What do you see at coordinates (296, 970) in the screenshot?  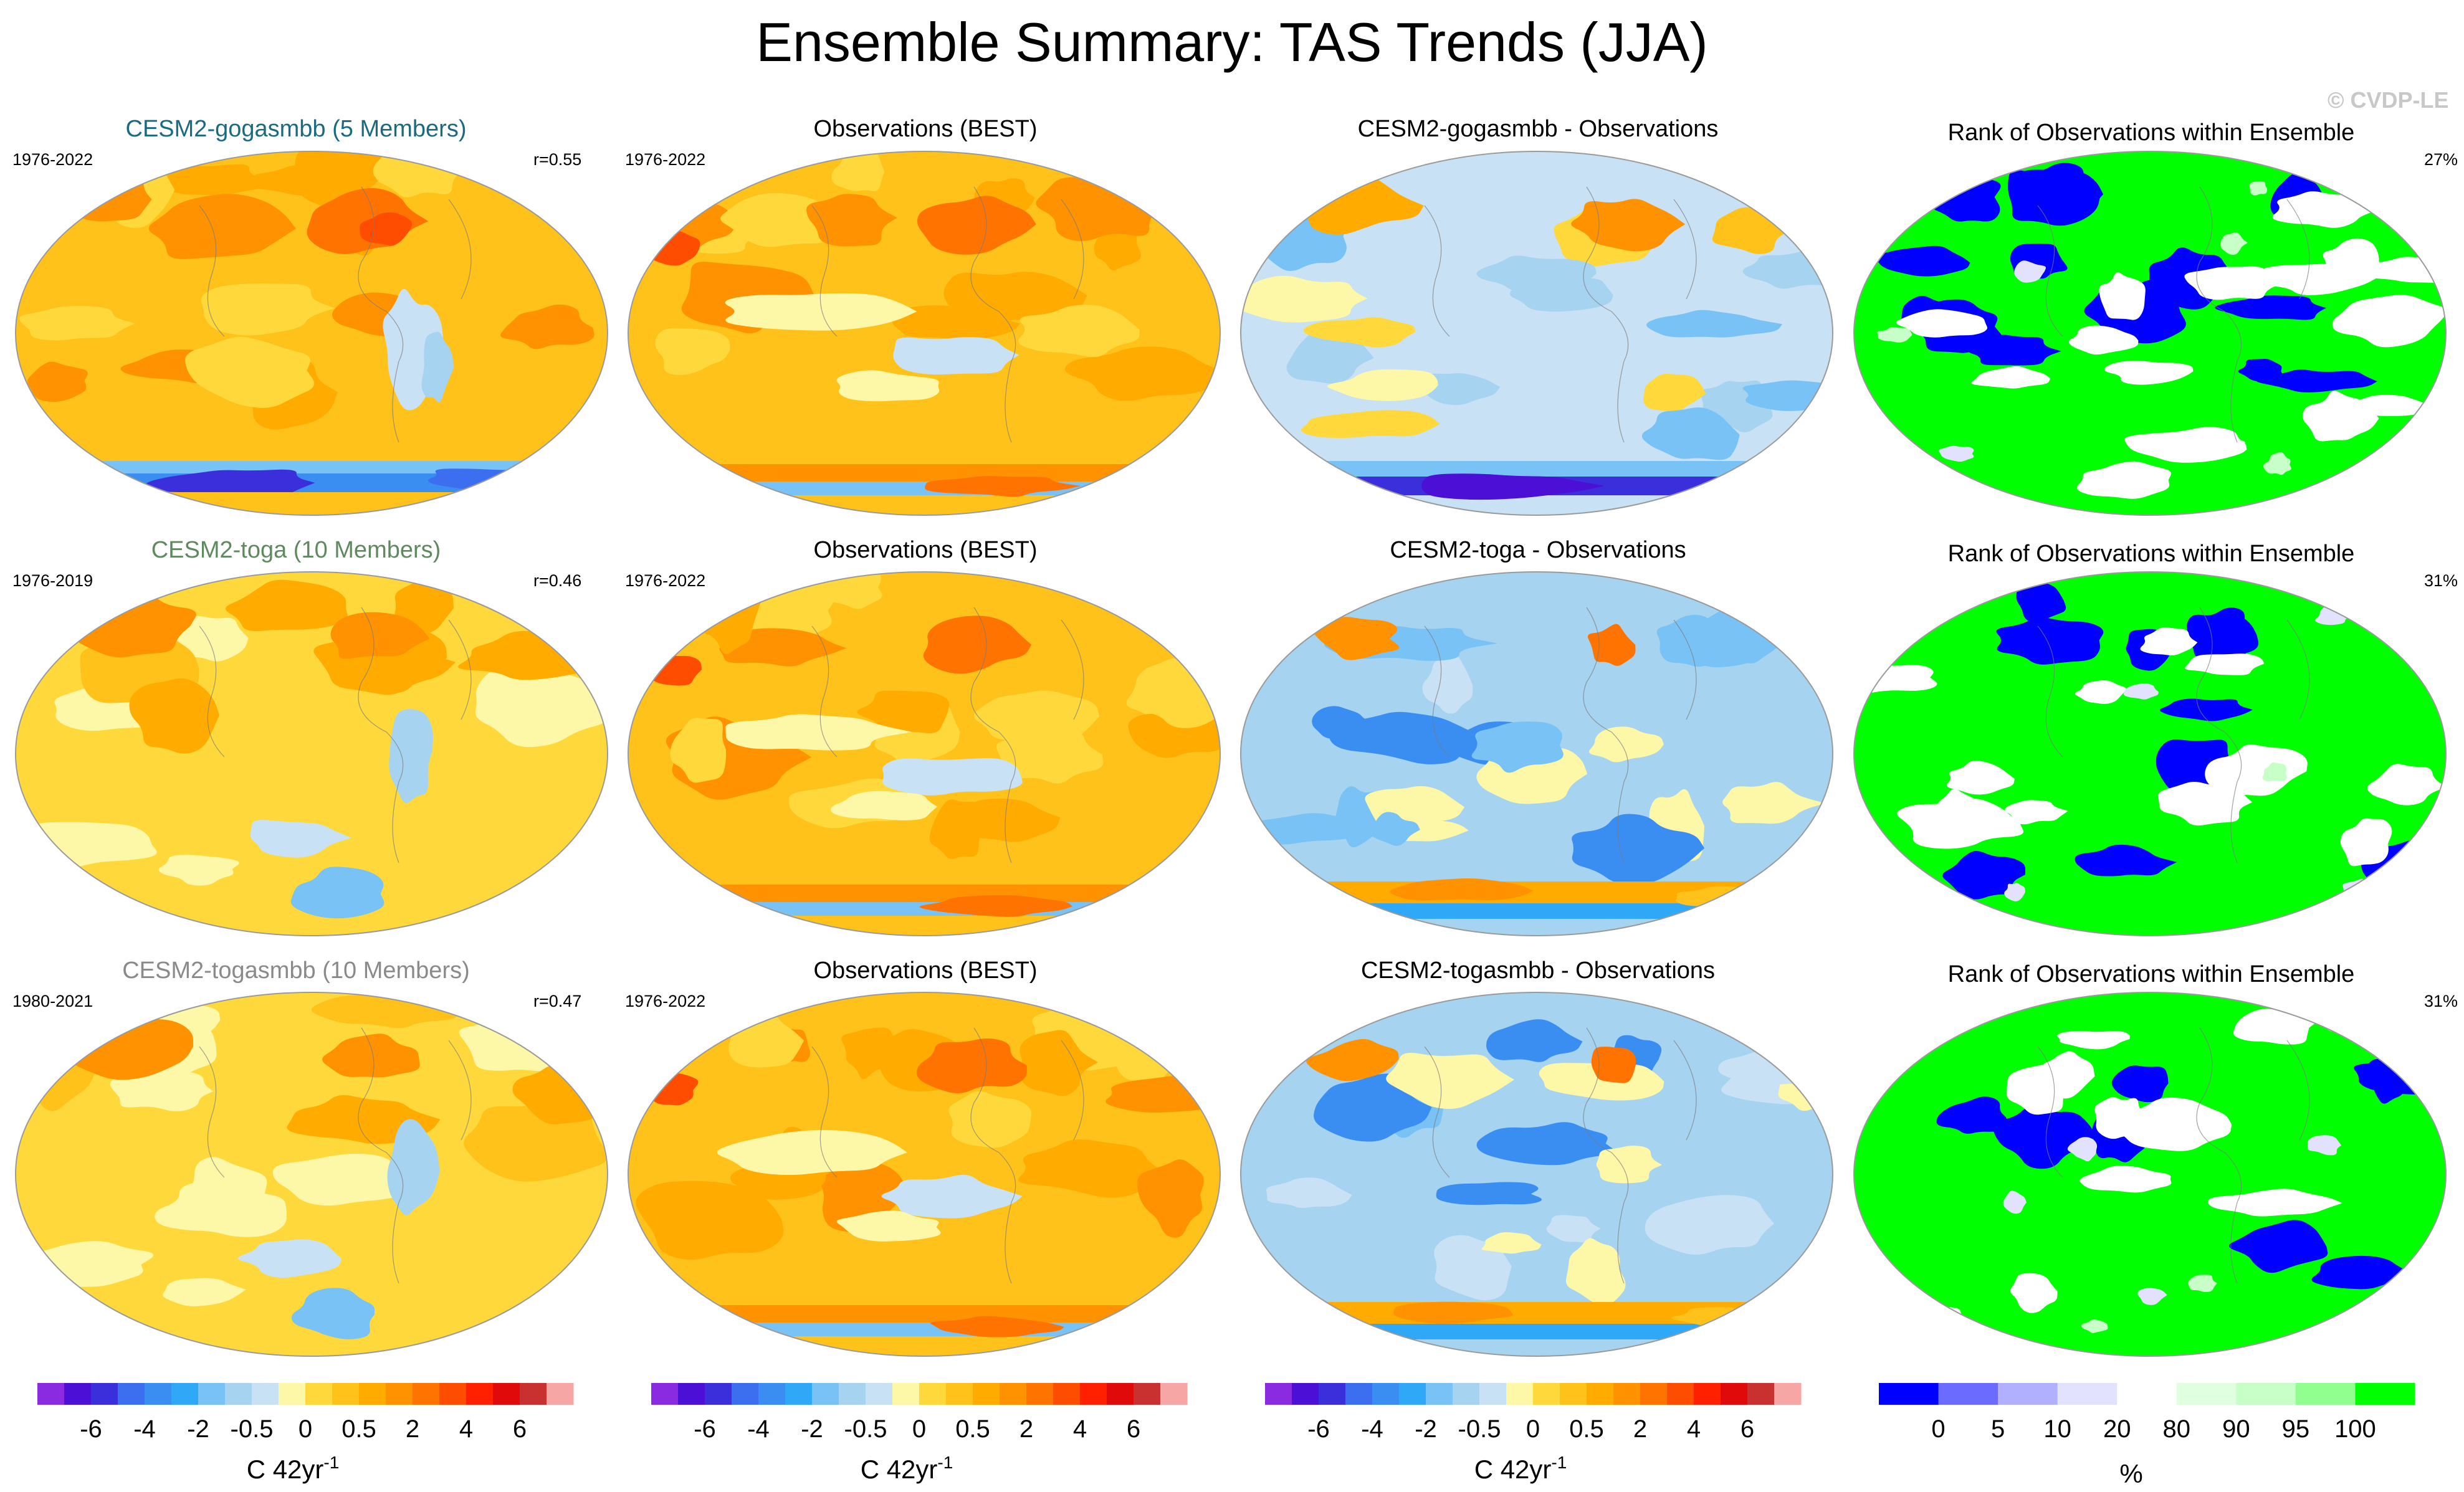 I see `panel-title-model-3: CESM2-togasmbb (10 Members)` at bounding box center [296, 970].